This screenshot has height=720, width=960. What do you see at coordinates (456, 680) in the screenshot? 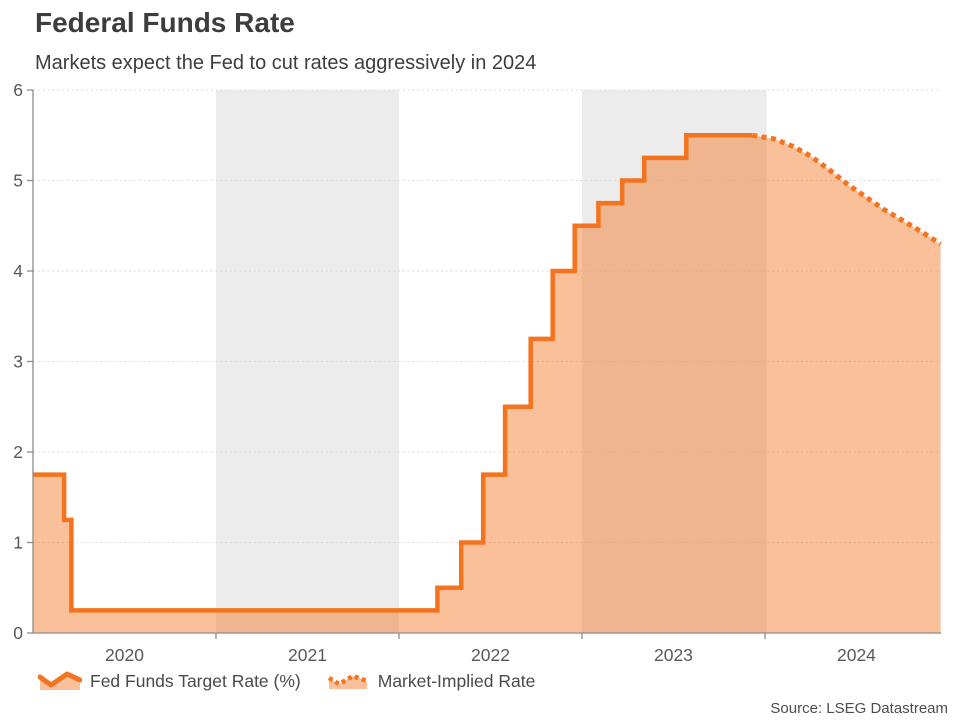
I see `legend-label-implied-rate: Market-Implied Rate` at bounding box center [456, 680].